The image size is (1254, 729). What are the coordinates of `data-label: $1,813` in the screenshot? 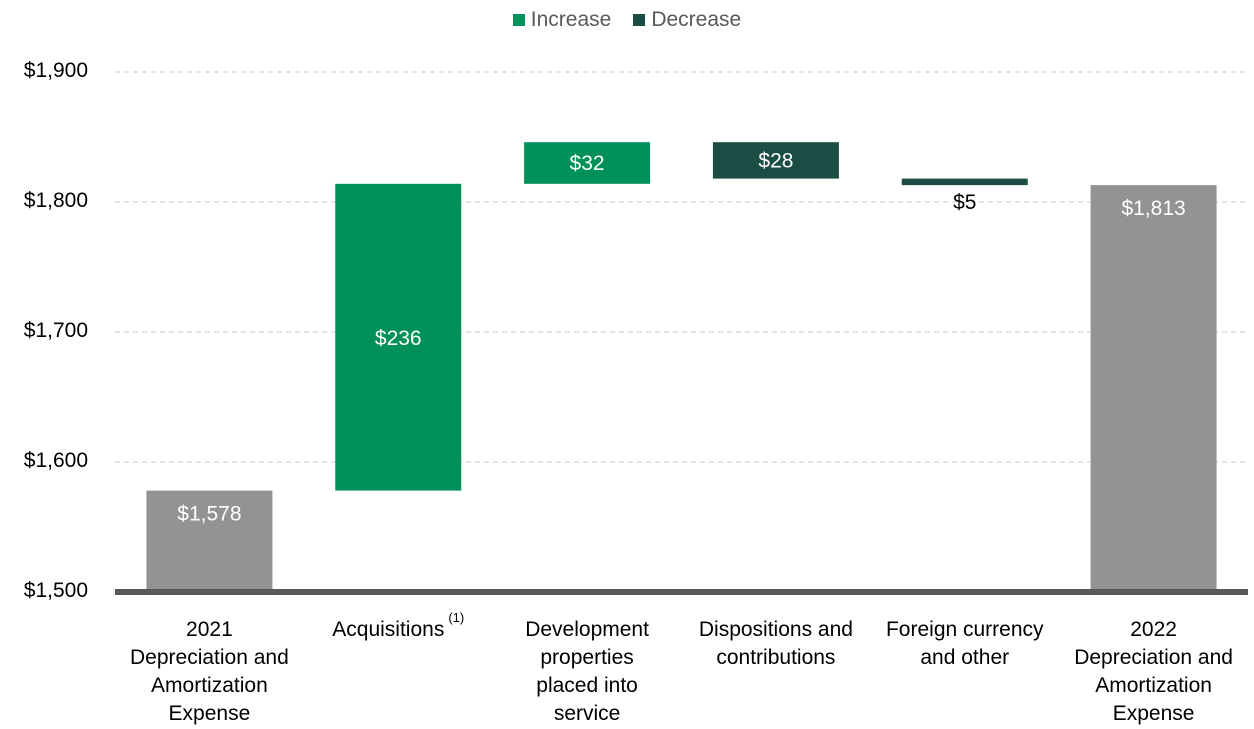 It's located at (1153, 208).